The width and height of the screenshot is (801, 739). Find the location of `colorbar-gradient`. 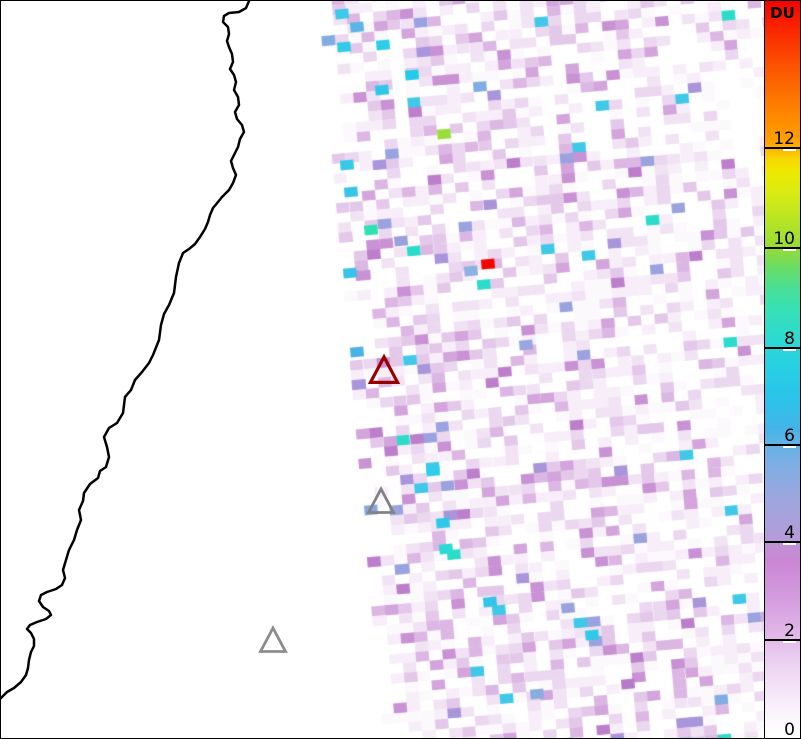

colorbar-gradient is located at coordinates (782, 369).